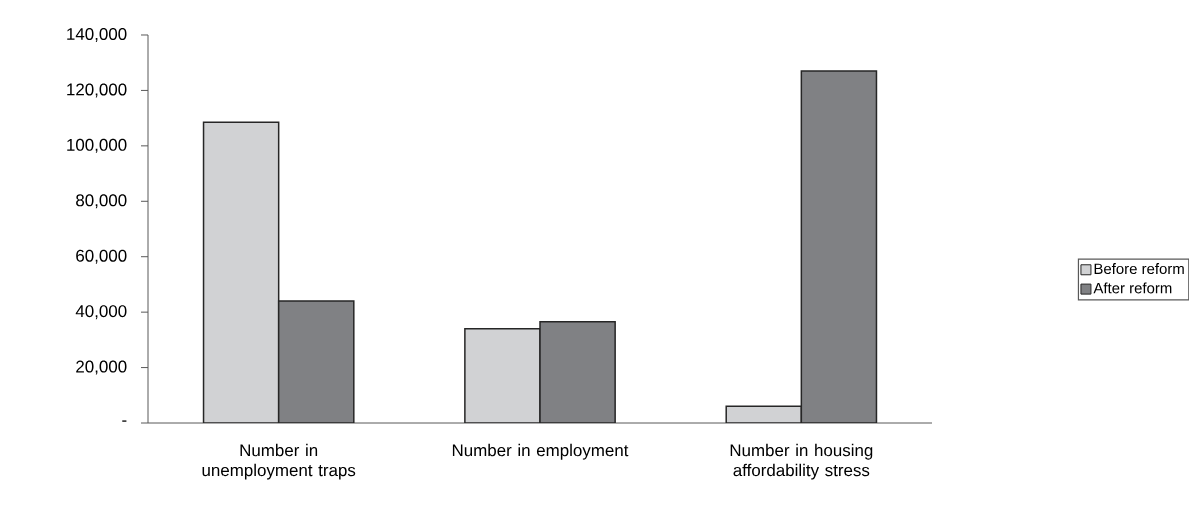 This screenshot has width=1189, height=508. I want to click on y-tick-label: 120,000, so click(97, 90).